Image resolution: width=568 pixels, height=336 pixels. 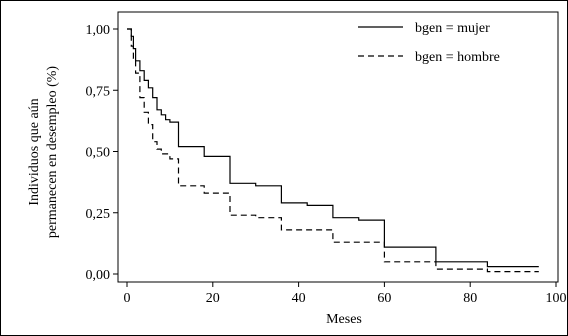 I want to click on legend-label-hombre: bgen = hombre, so click(x=457, y=57).